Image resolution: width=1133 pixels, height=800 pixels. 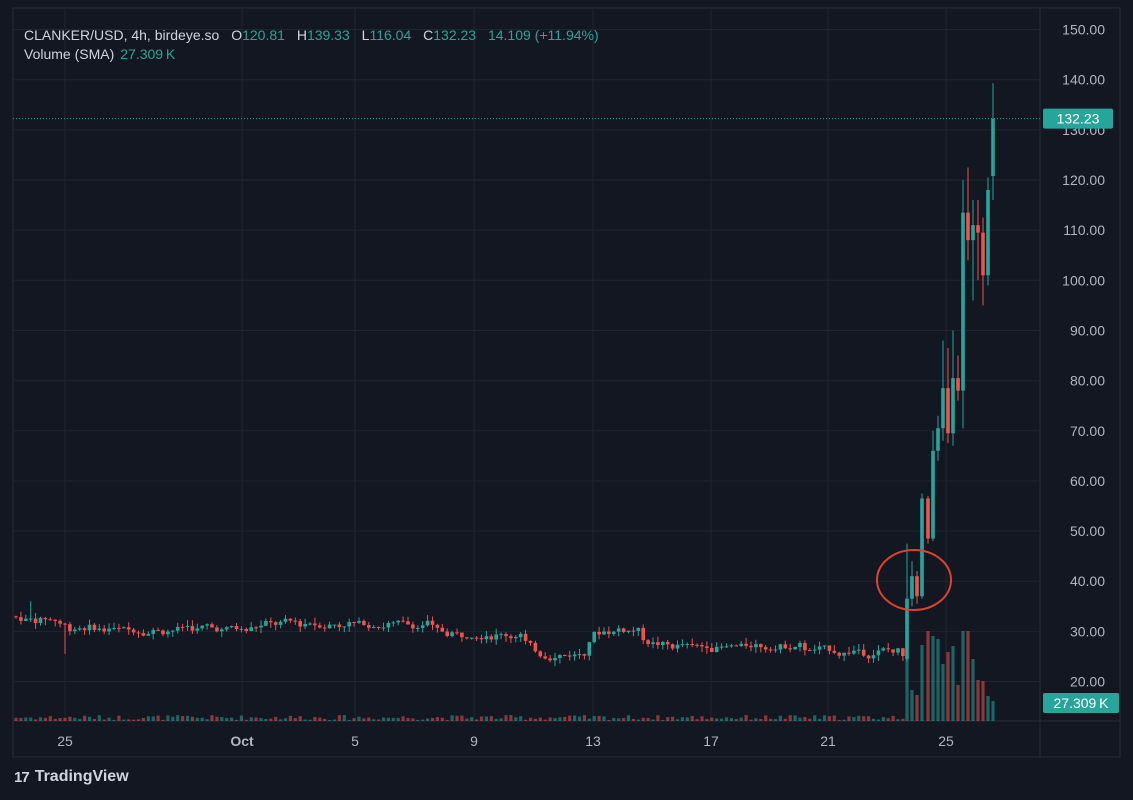 I want to click on annotation-circle, so click(x=914, y=580).